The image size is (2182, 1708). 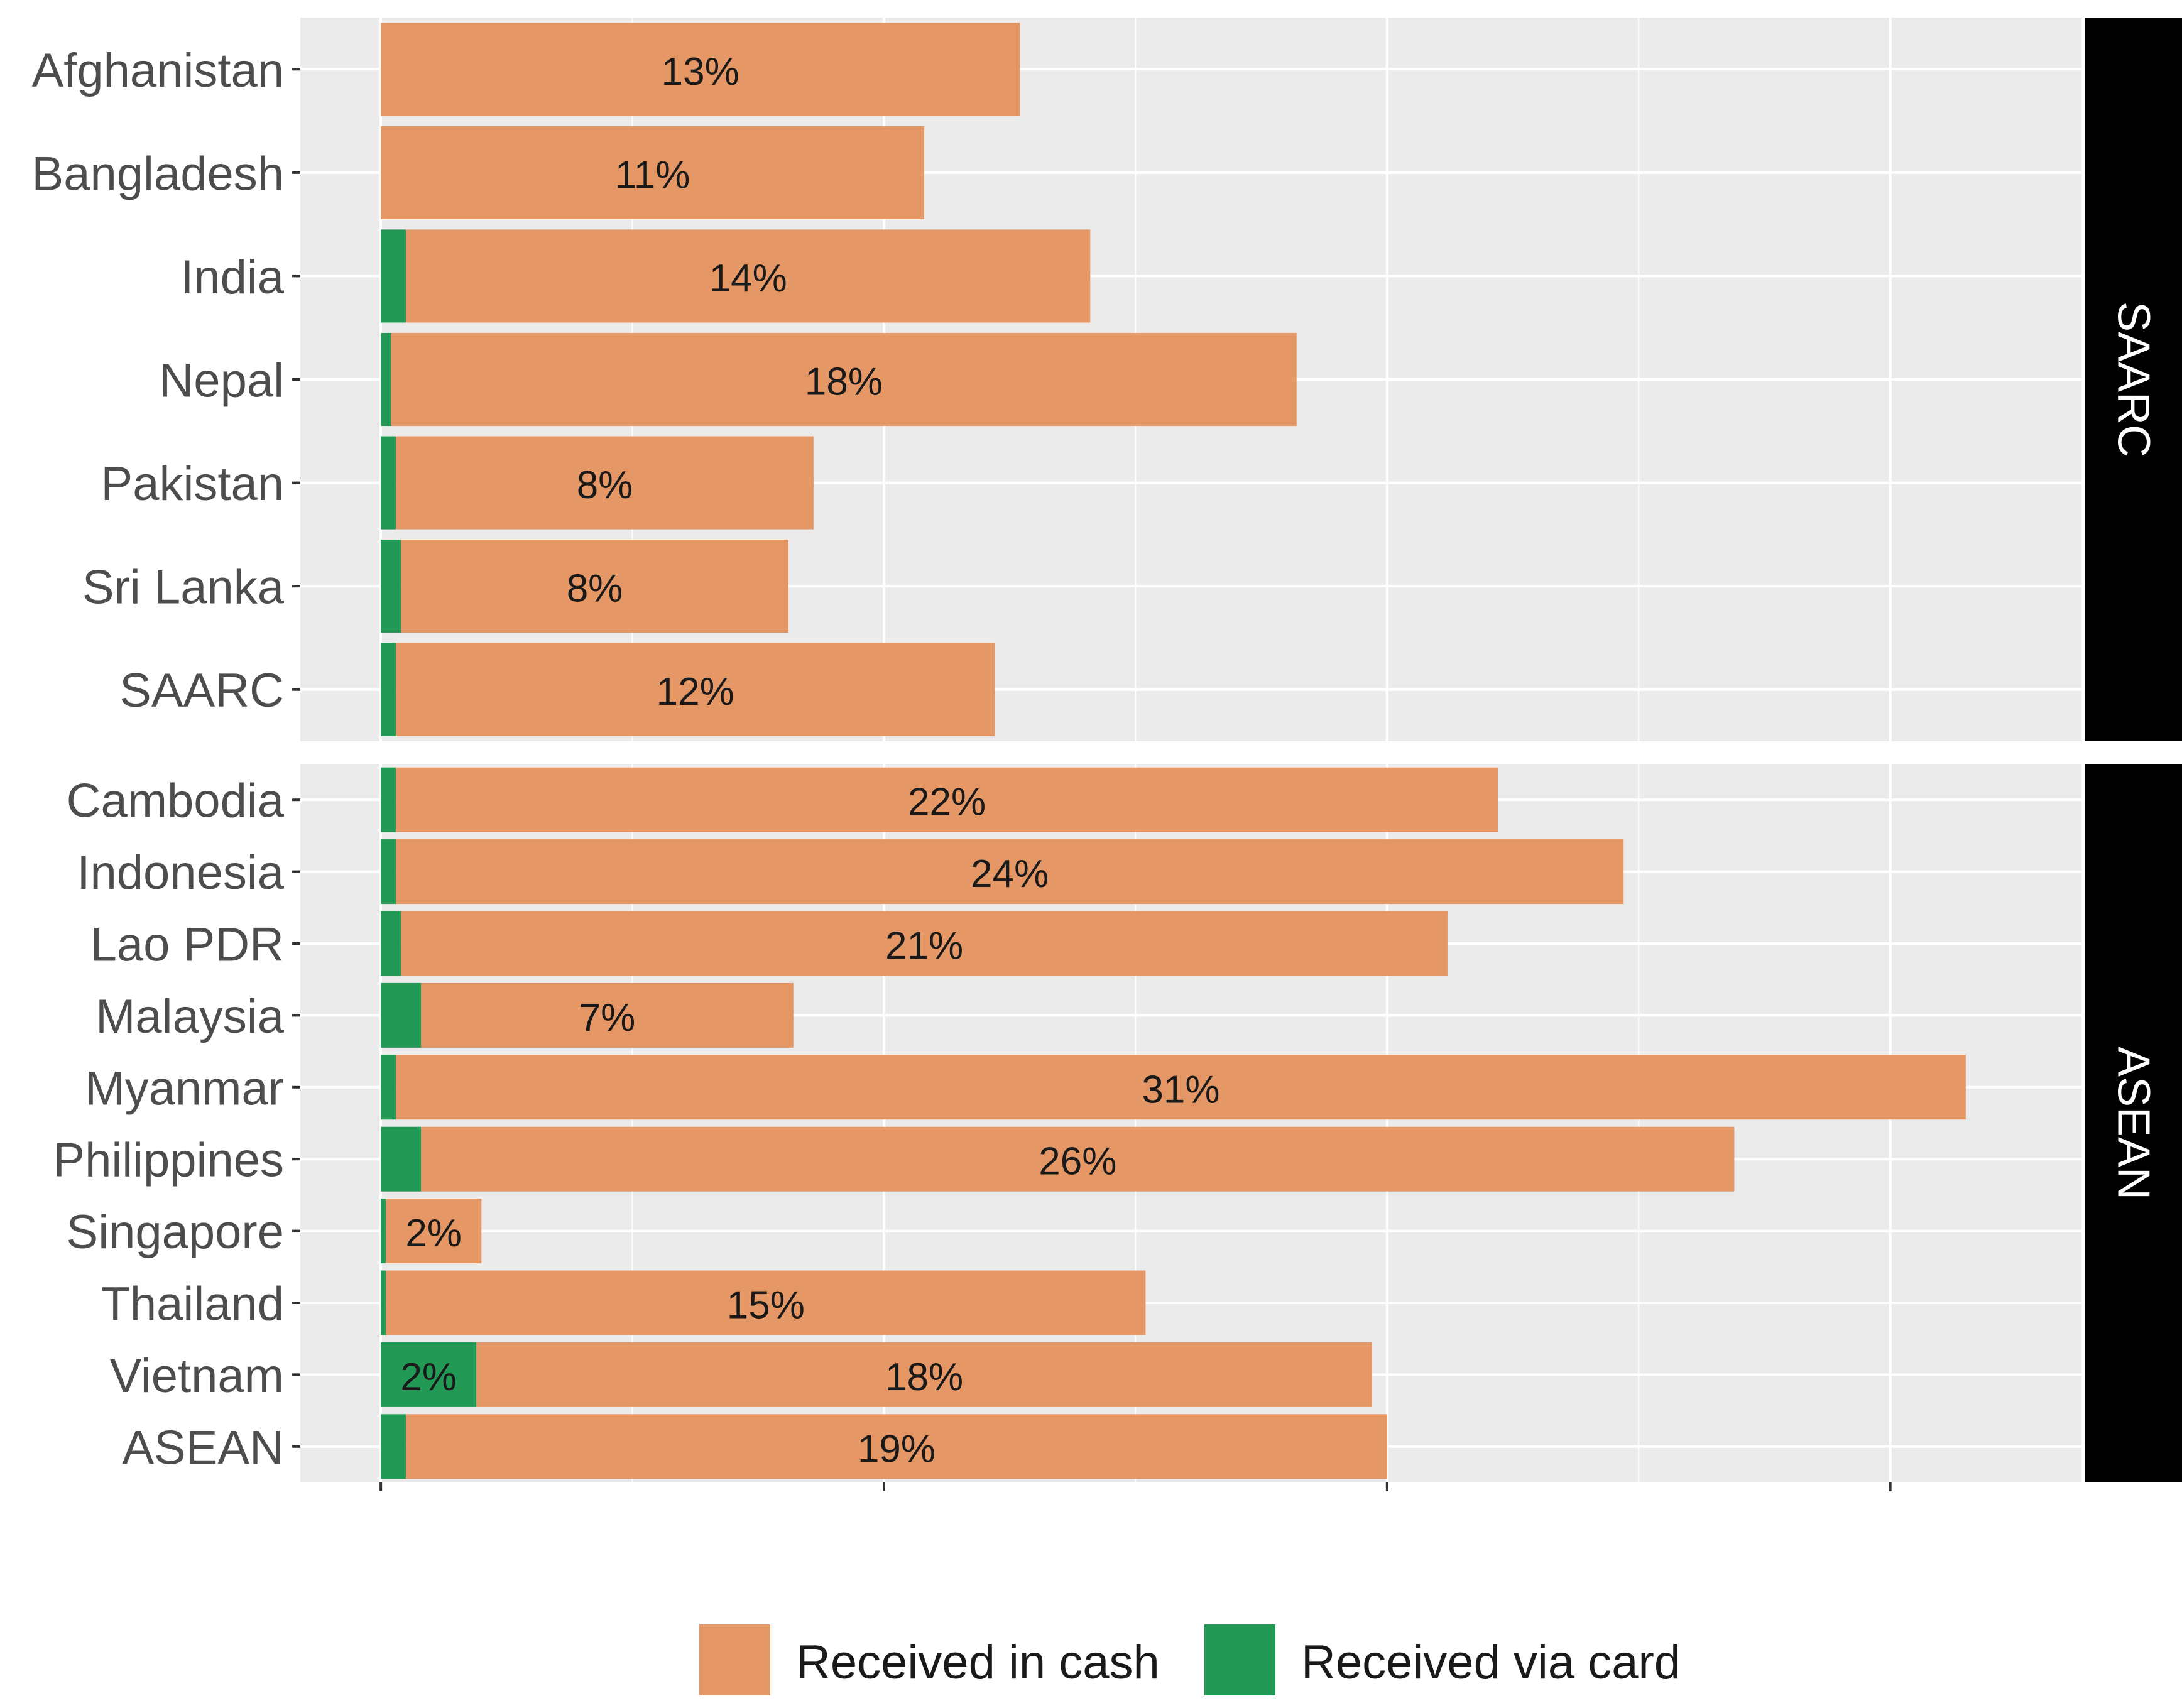 I want to click on bar-value-label: 12%, so click(x=696, y=692).